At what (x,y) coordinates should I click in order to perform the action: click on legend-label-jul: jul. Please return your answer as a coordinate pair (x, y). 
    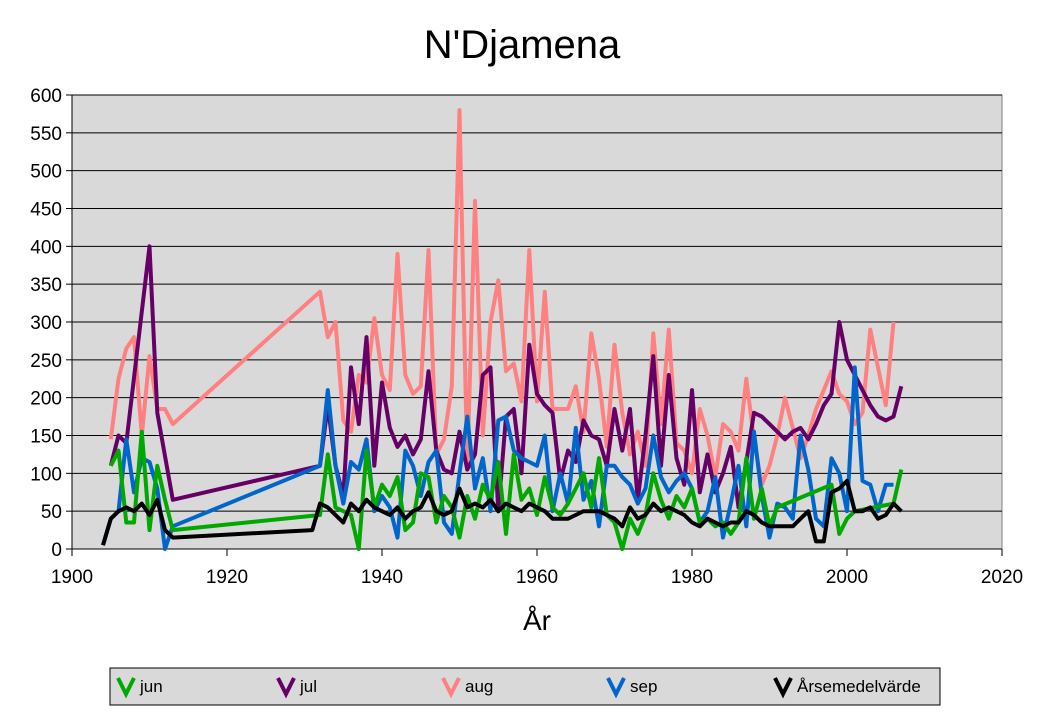
    Looking at the image, I should click on (308, 686).